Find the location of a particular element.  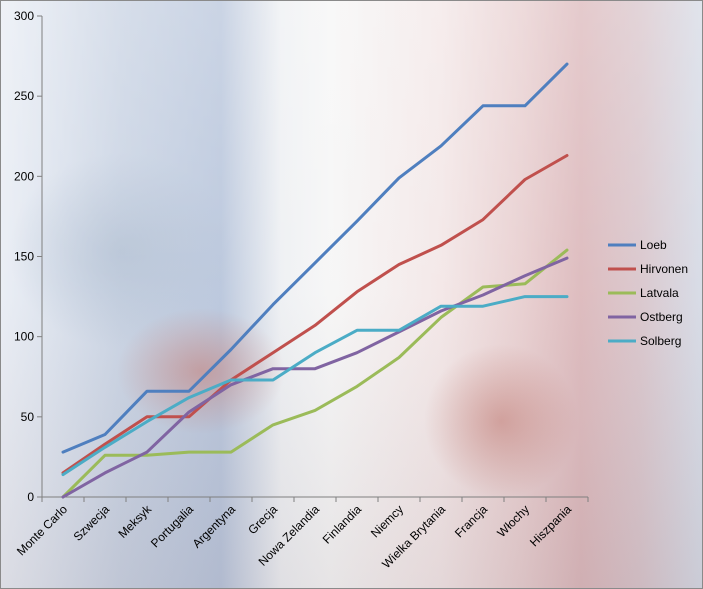

legend: Loeb Hirvonen Latvala Ostberg Solberg is located at coordinates (648, 293).